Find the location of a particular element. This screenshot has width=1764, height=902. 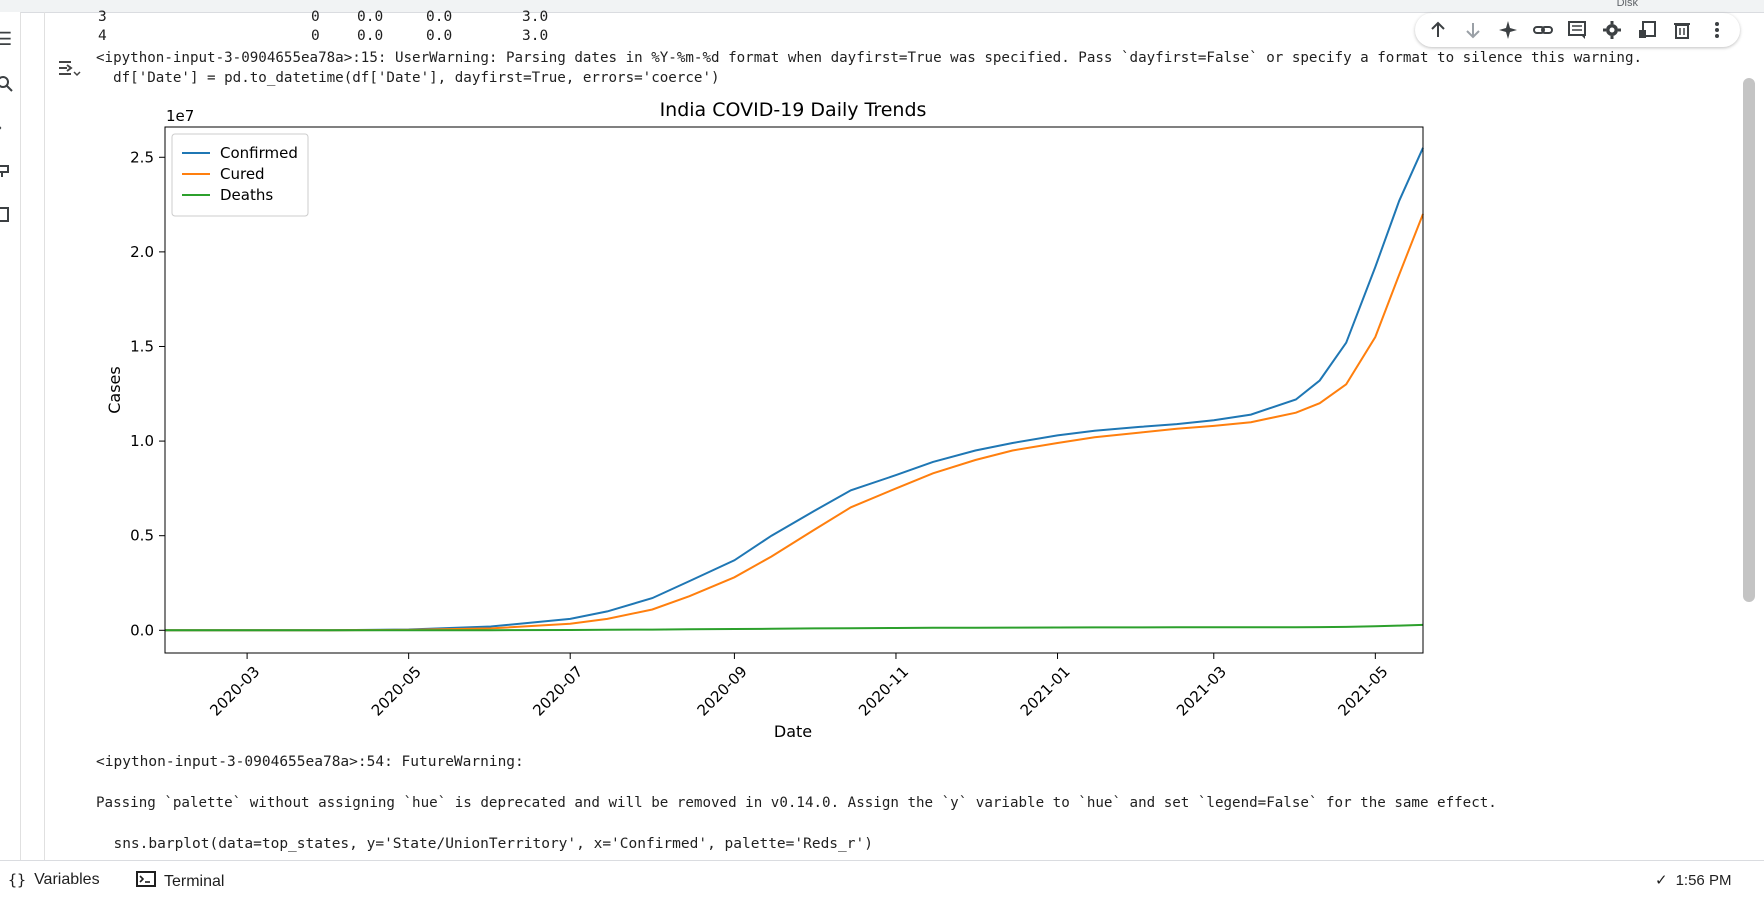

y-axis-label: Cases is located at coordinates (114, 390).